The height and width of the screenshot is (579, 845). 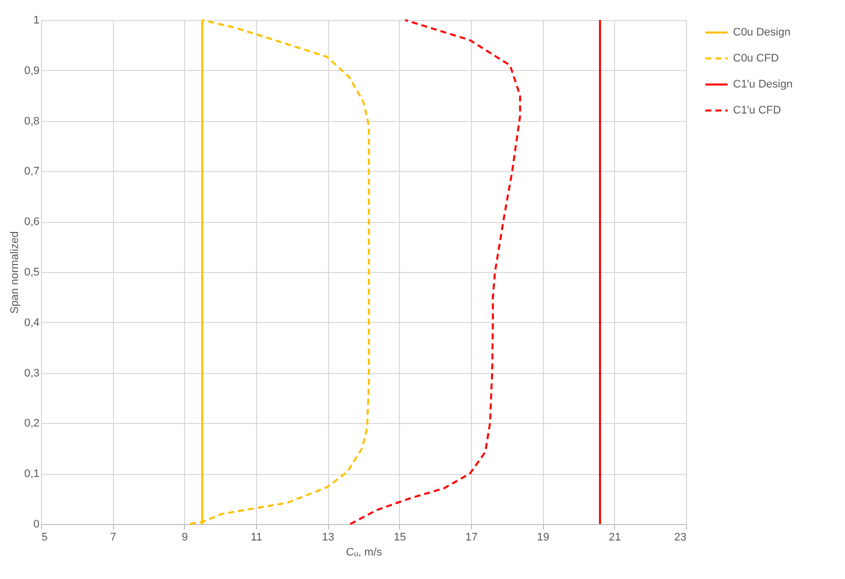 What do you see at coordinates (256, 538) in the screenshot?
I see `x-tick-label: 11` at bounding box center [256, 538].